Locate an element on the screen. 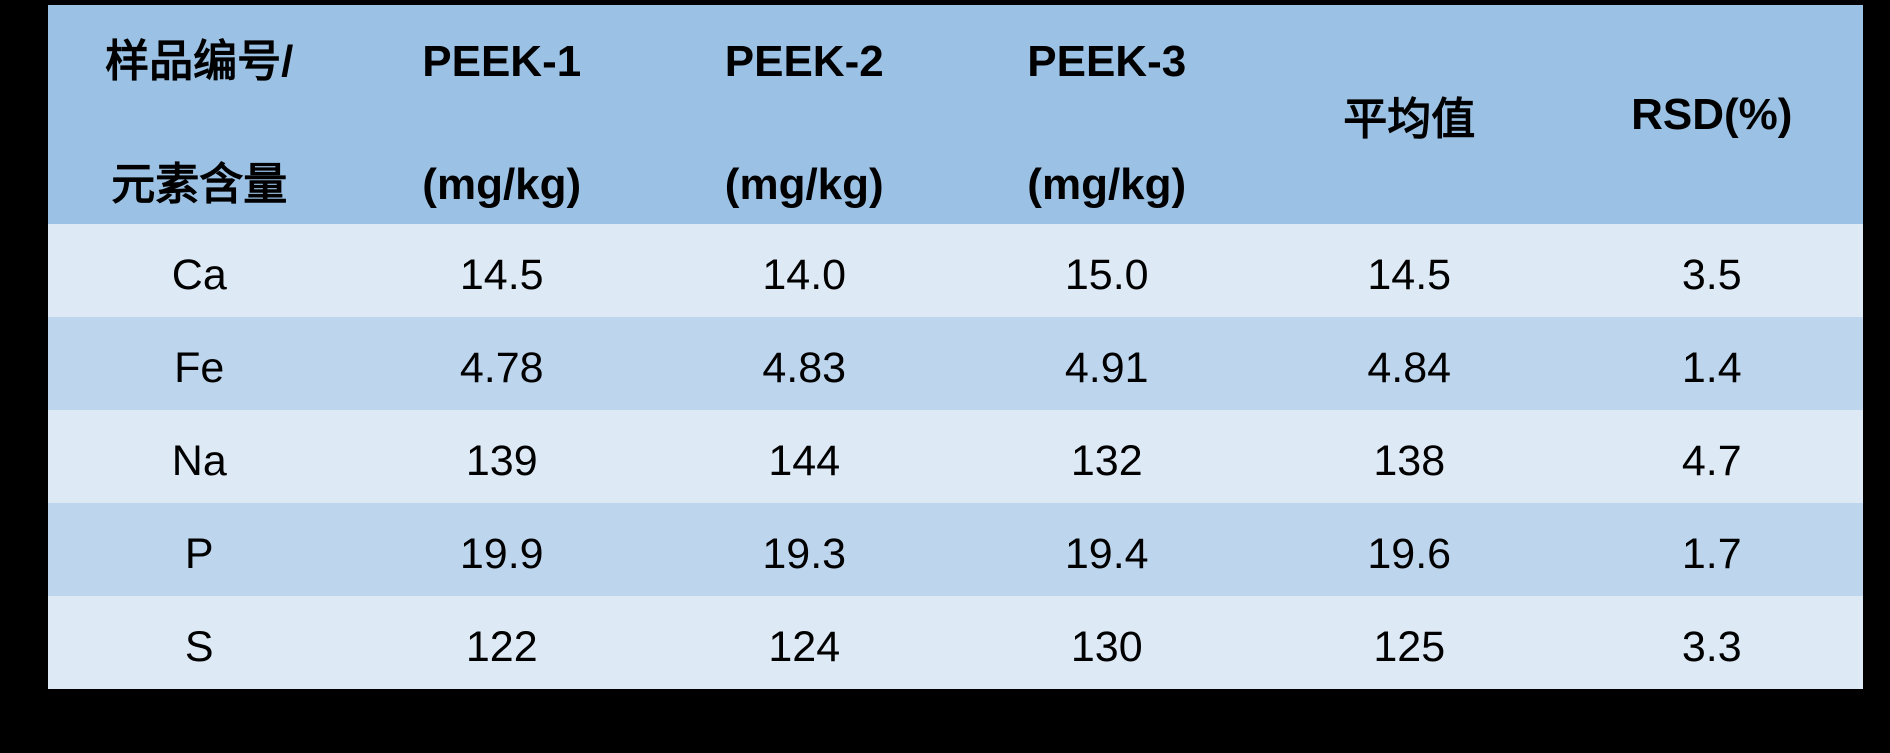  header-peek-3-lines: PEEK-3 (mg/kg) is located at coordinates (1107, 114).